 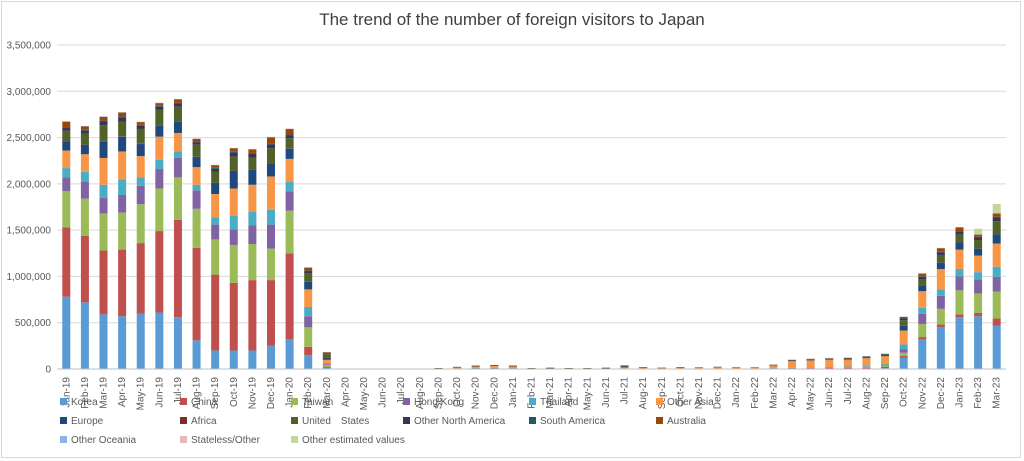 What do you see at coordinates (904, 392) in the screenshot?
I see `x-tick-label: Oct-22` at bounding box center [904, 392].